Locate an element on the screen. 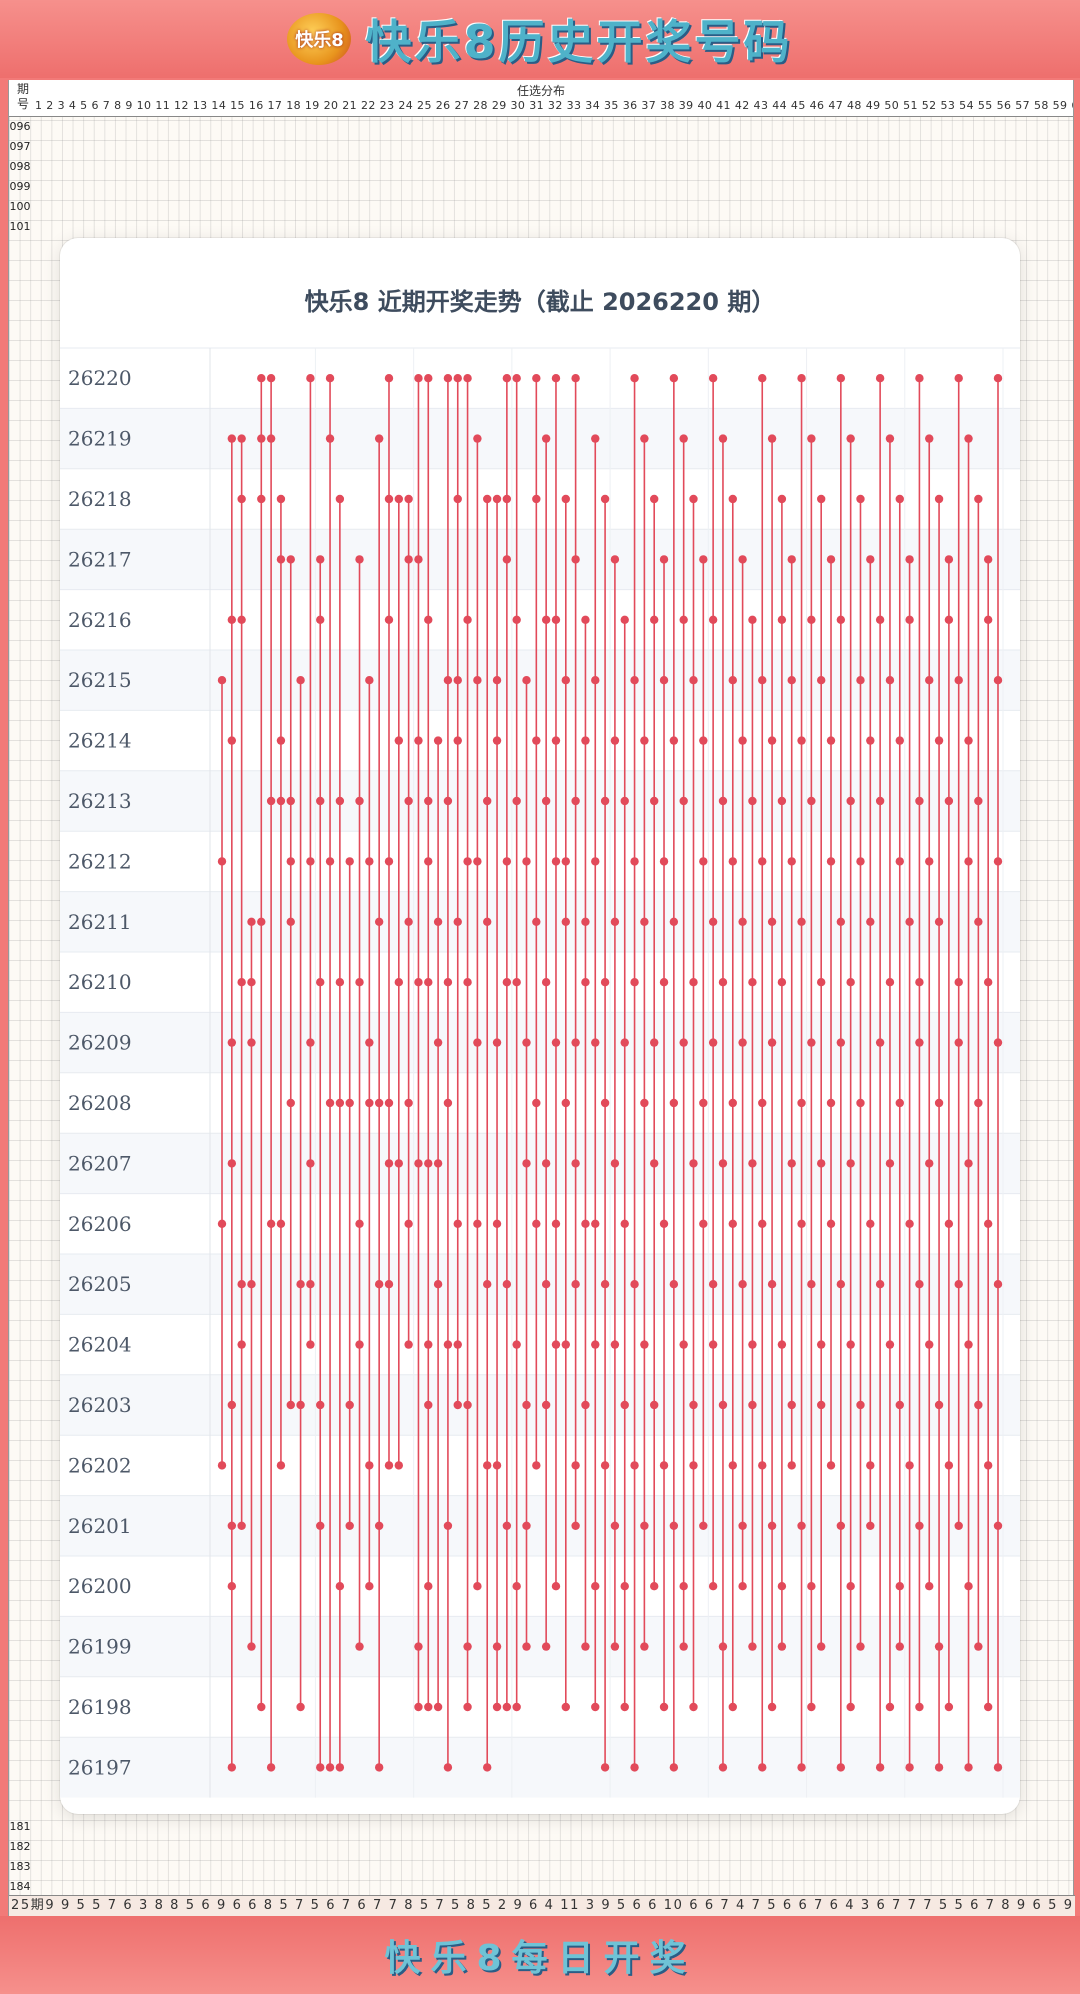 This screenshot has height=1994, width=1080. y-tick-label: 26218 is located at coordinates (100, 499).